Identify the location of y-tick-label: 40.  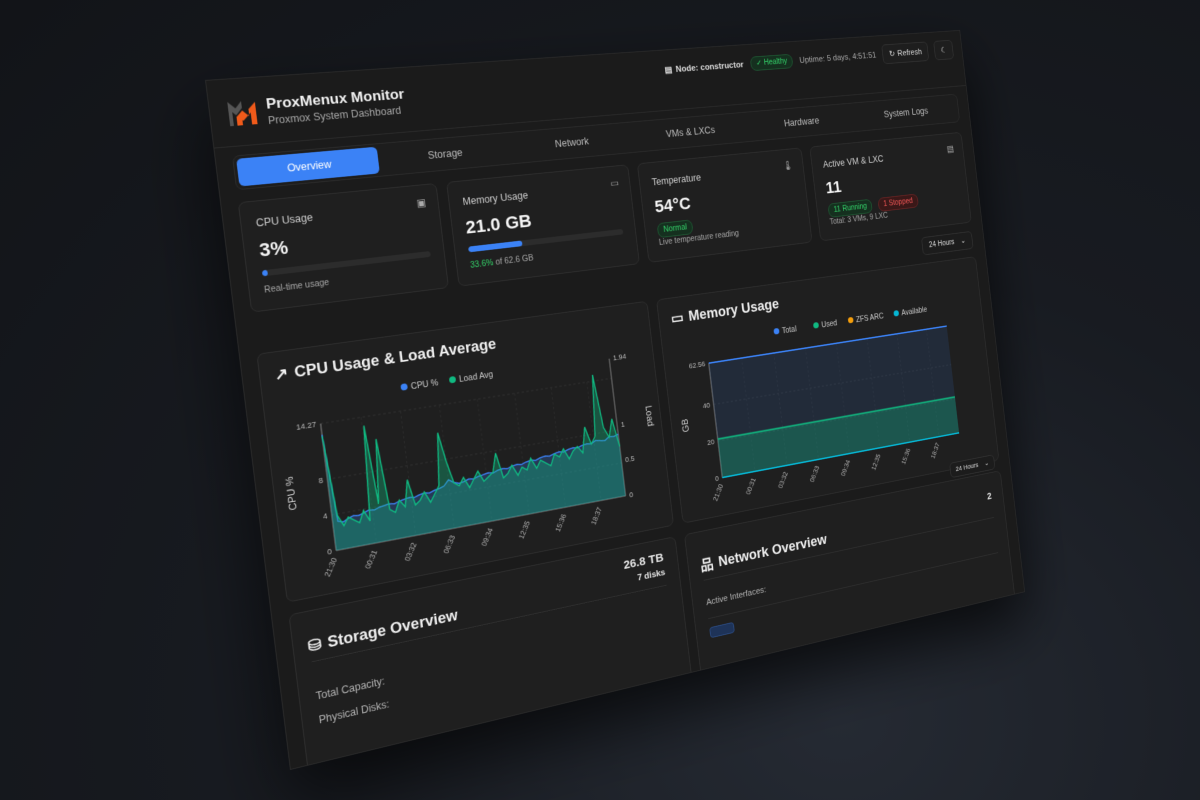
(706, 405).